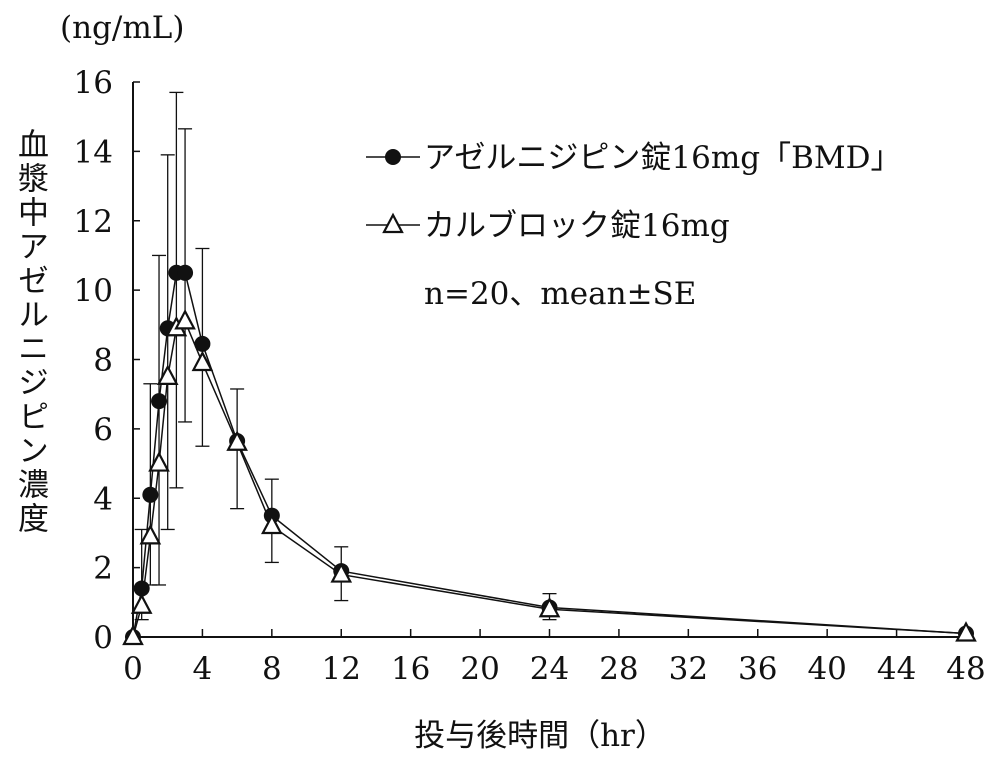 The width and height of the screenshot is (992, 757). I want to click on x-tick-label: 40, so click(826, 669).